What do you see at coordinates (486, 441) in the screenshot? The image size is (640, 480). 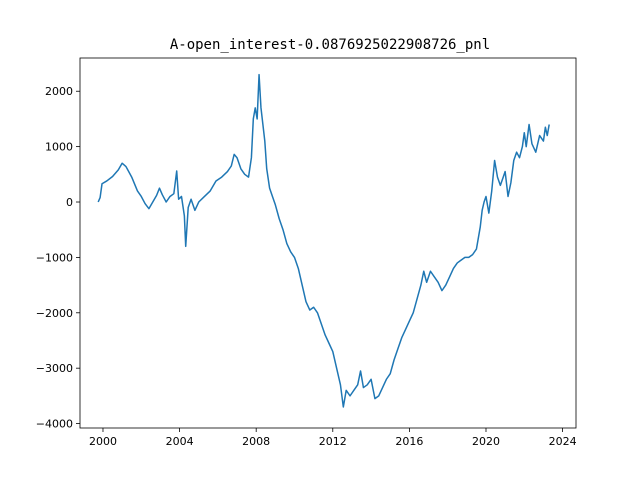 I see `x-tick-label: 2020` at bounding box center [486, 441].